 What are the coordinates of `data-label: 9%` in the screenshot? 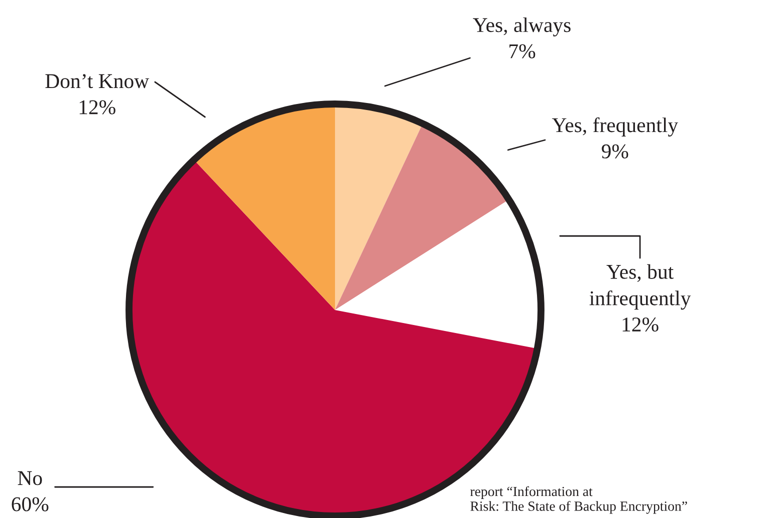 It's located at (615, 151).